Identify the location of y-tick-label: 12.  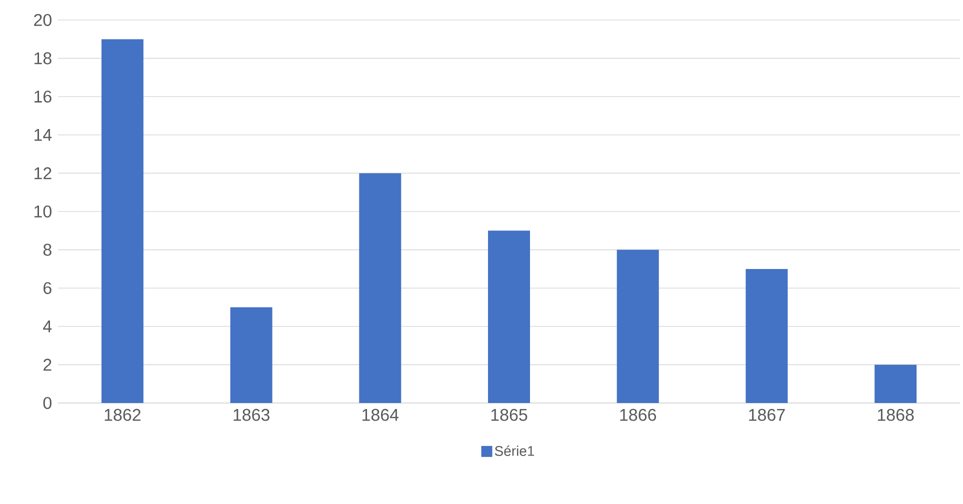
(43, 173).